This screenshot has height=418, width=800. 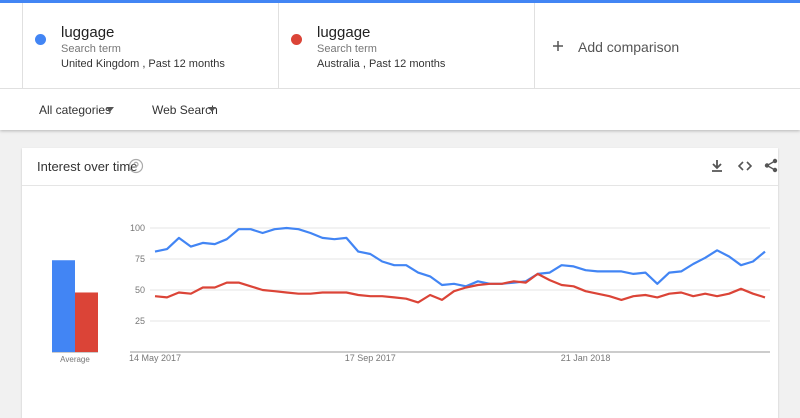 What do you see at coordinates (745, 166) in the screenshot?
I see `embed-icon` at bounding box center [745, 166].